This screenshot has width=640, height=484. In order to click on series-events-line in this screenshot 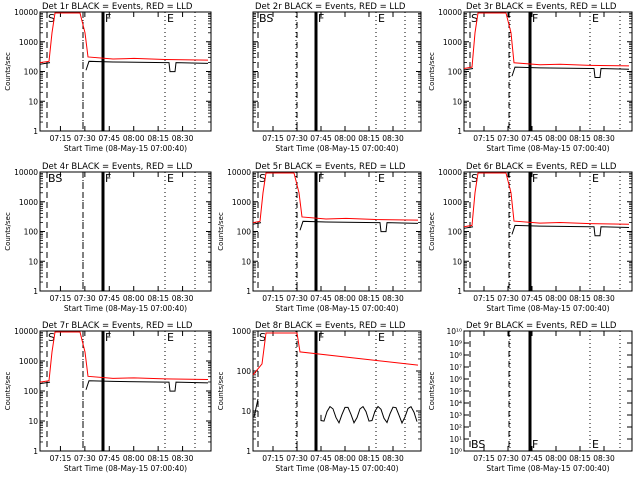, I will do `click(546, 230)`.